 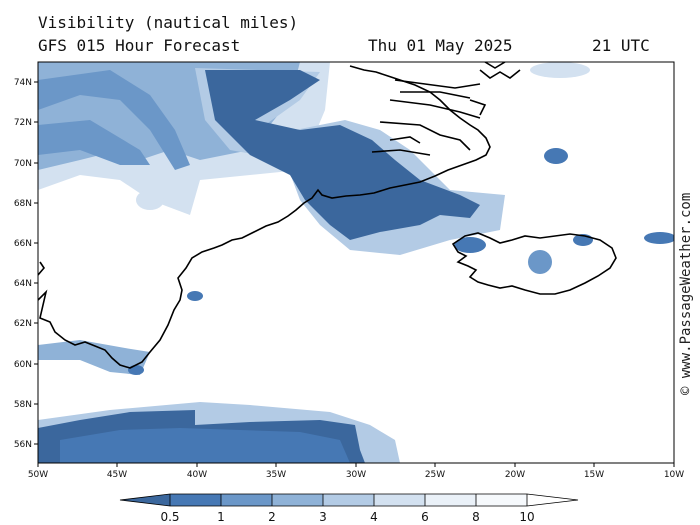 I want to click on lat-tick-label: 66N, so click(x=23, y=244).